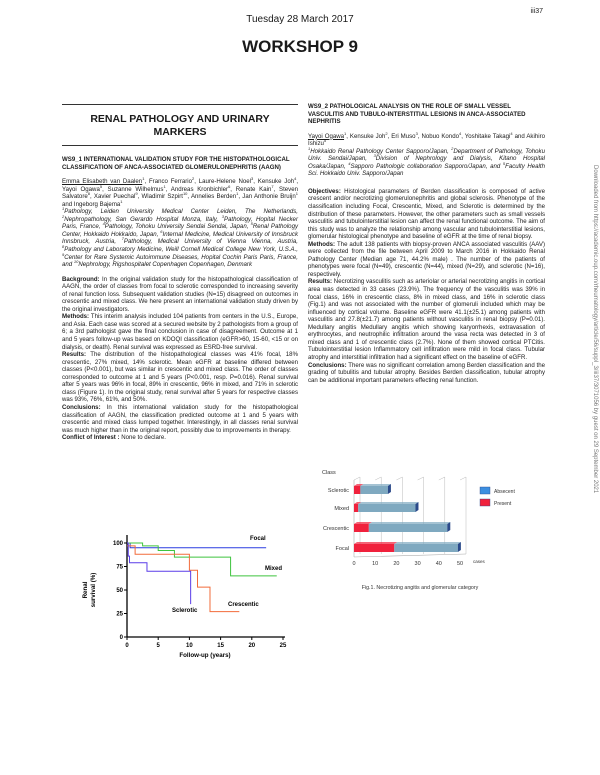 The width and height of the screenshot is (600, 775). What do you see at coordinates (439, 564) in the screenshot?
I see `x-tick-label: 40` at bounding box center [439, 564].